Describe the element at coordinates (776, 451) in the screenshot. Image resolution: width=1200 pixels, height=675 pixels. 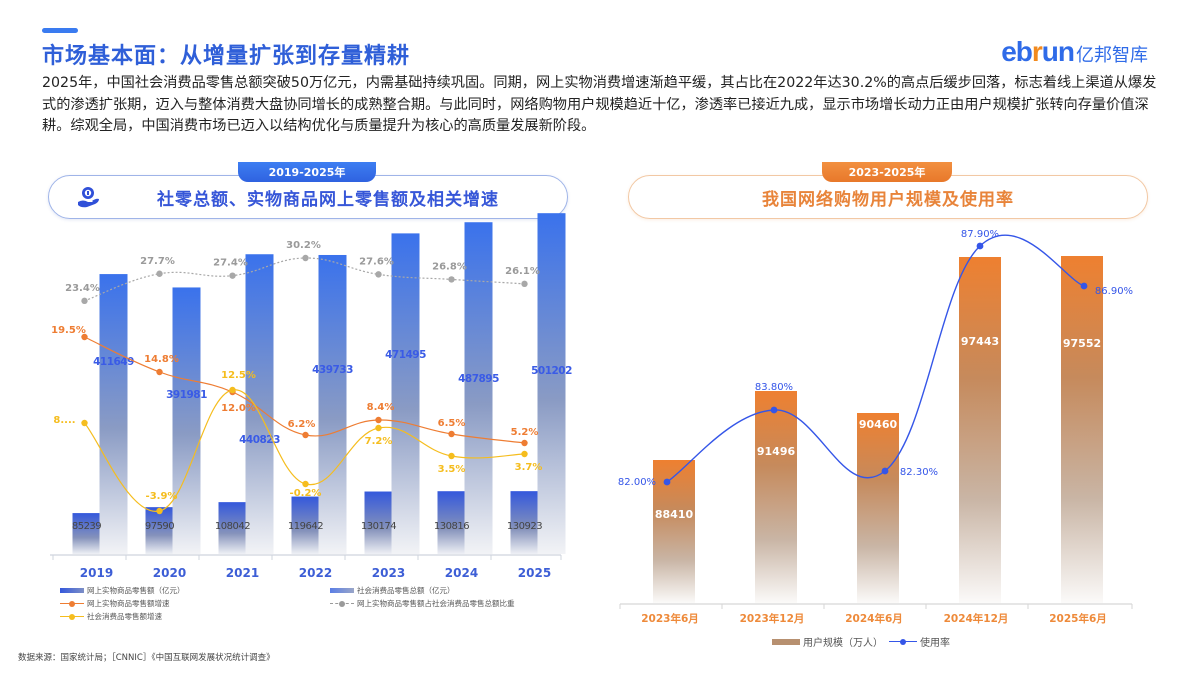
I see `svg-text: 91496` at that location.